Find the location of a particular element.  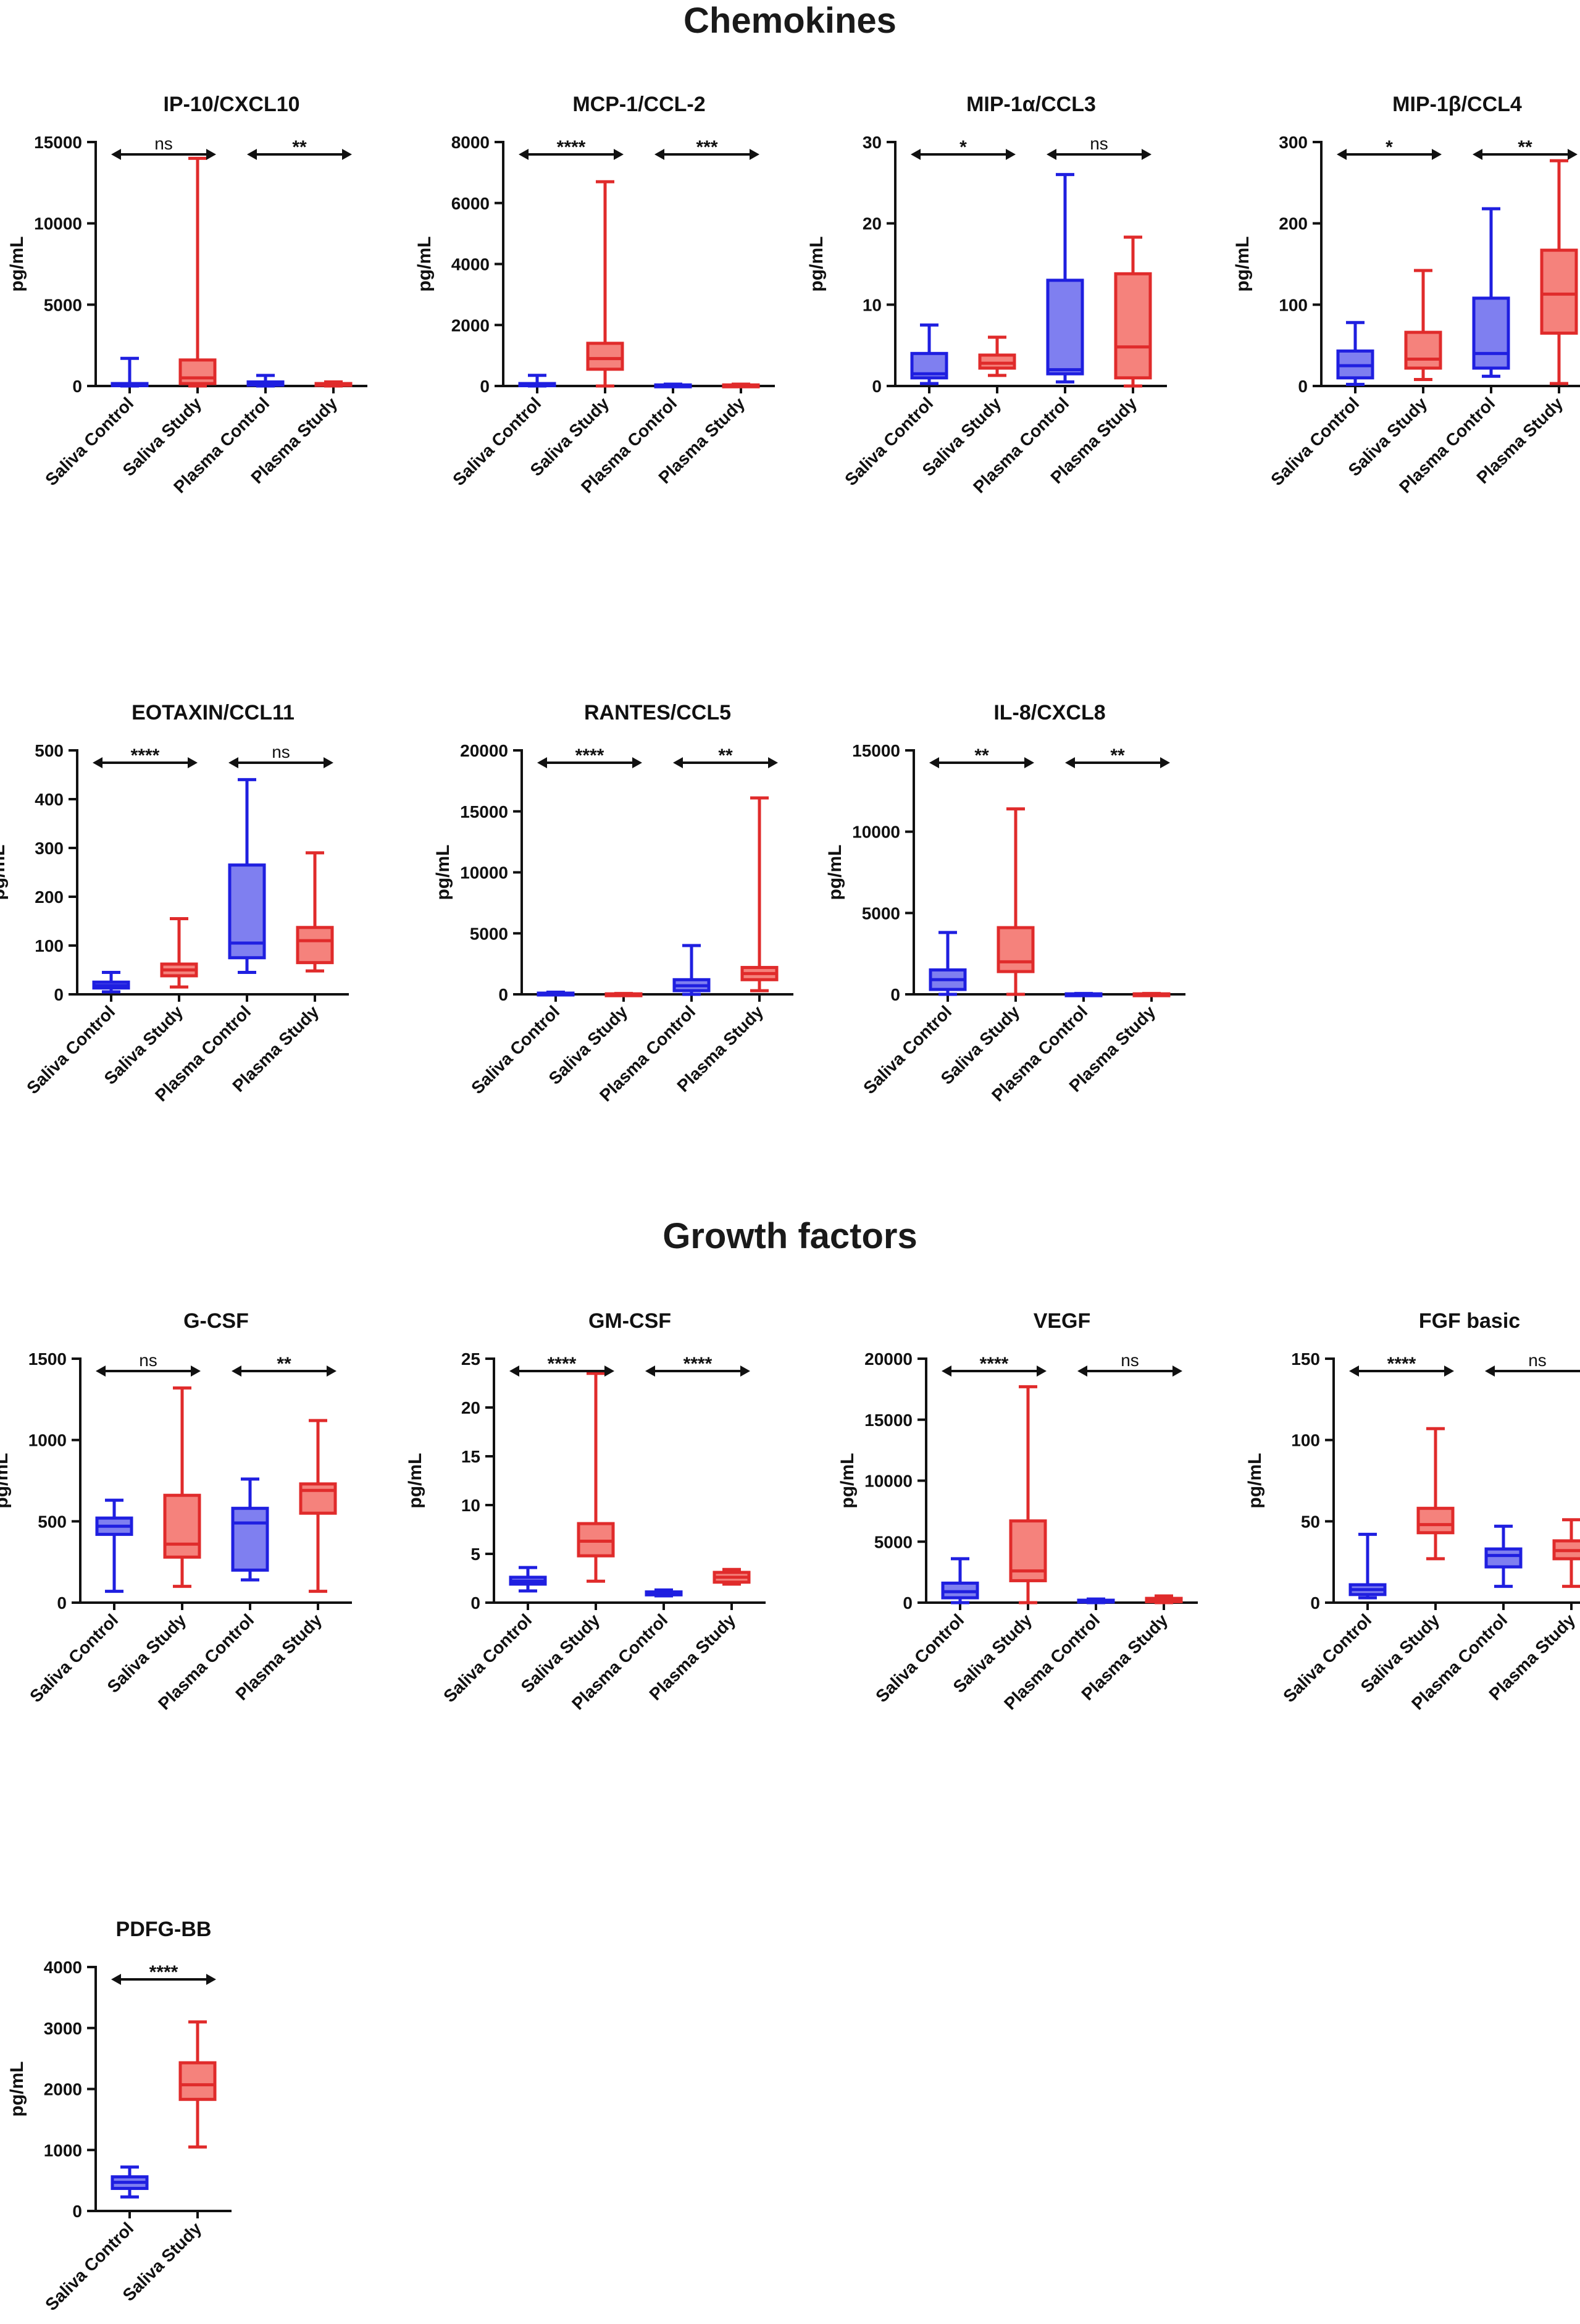

chart-title: FGF basic is located at coordinates (1469, 1321).